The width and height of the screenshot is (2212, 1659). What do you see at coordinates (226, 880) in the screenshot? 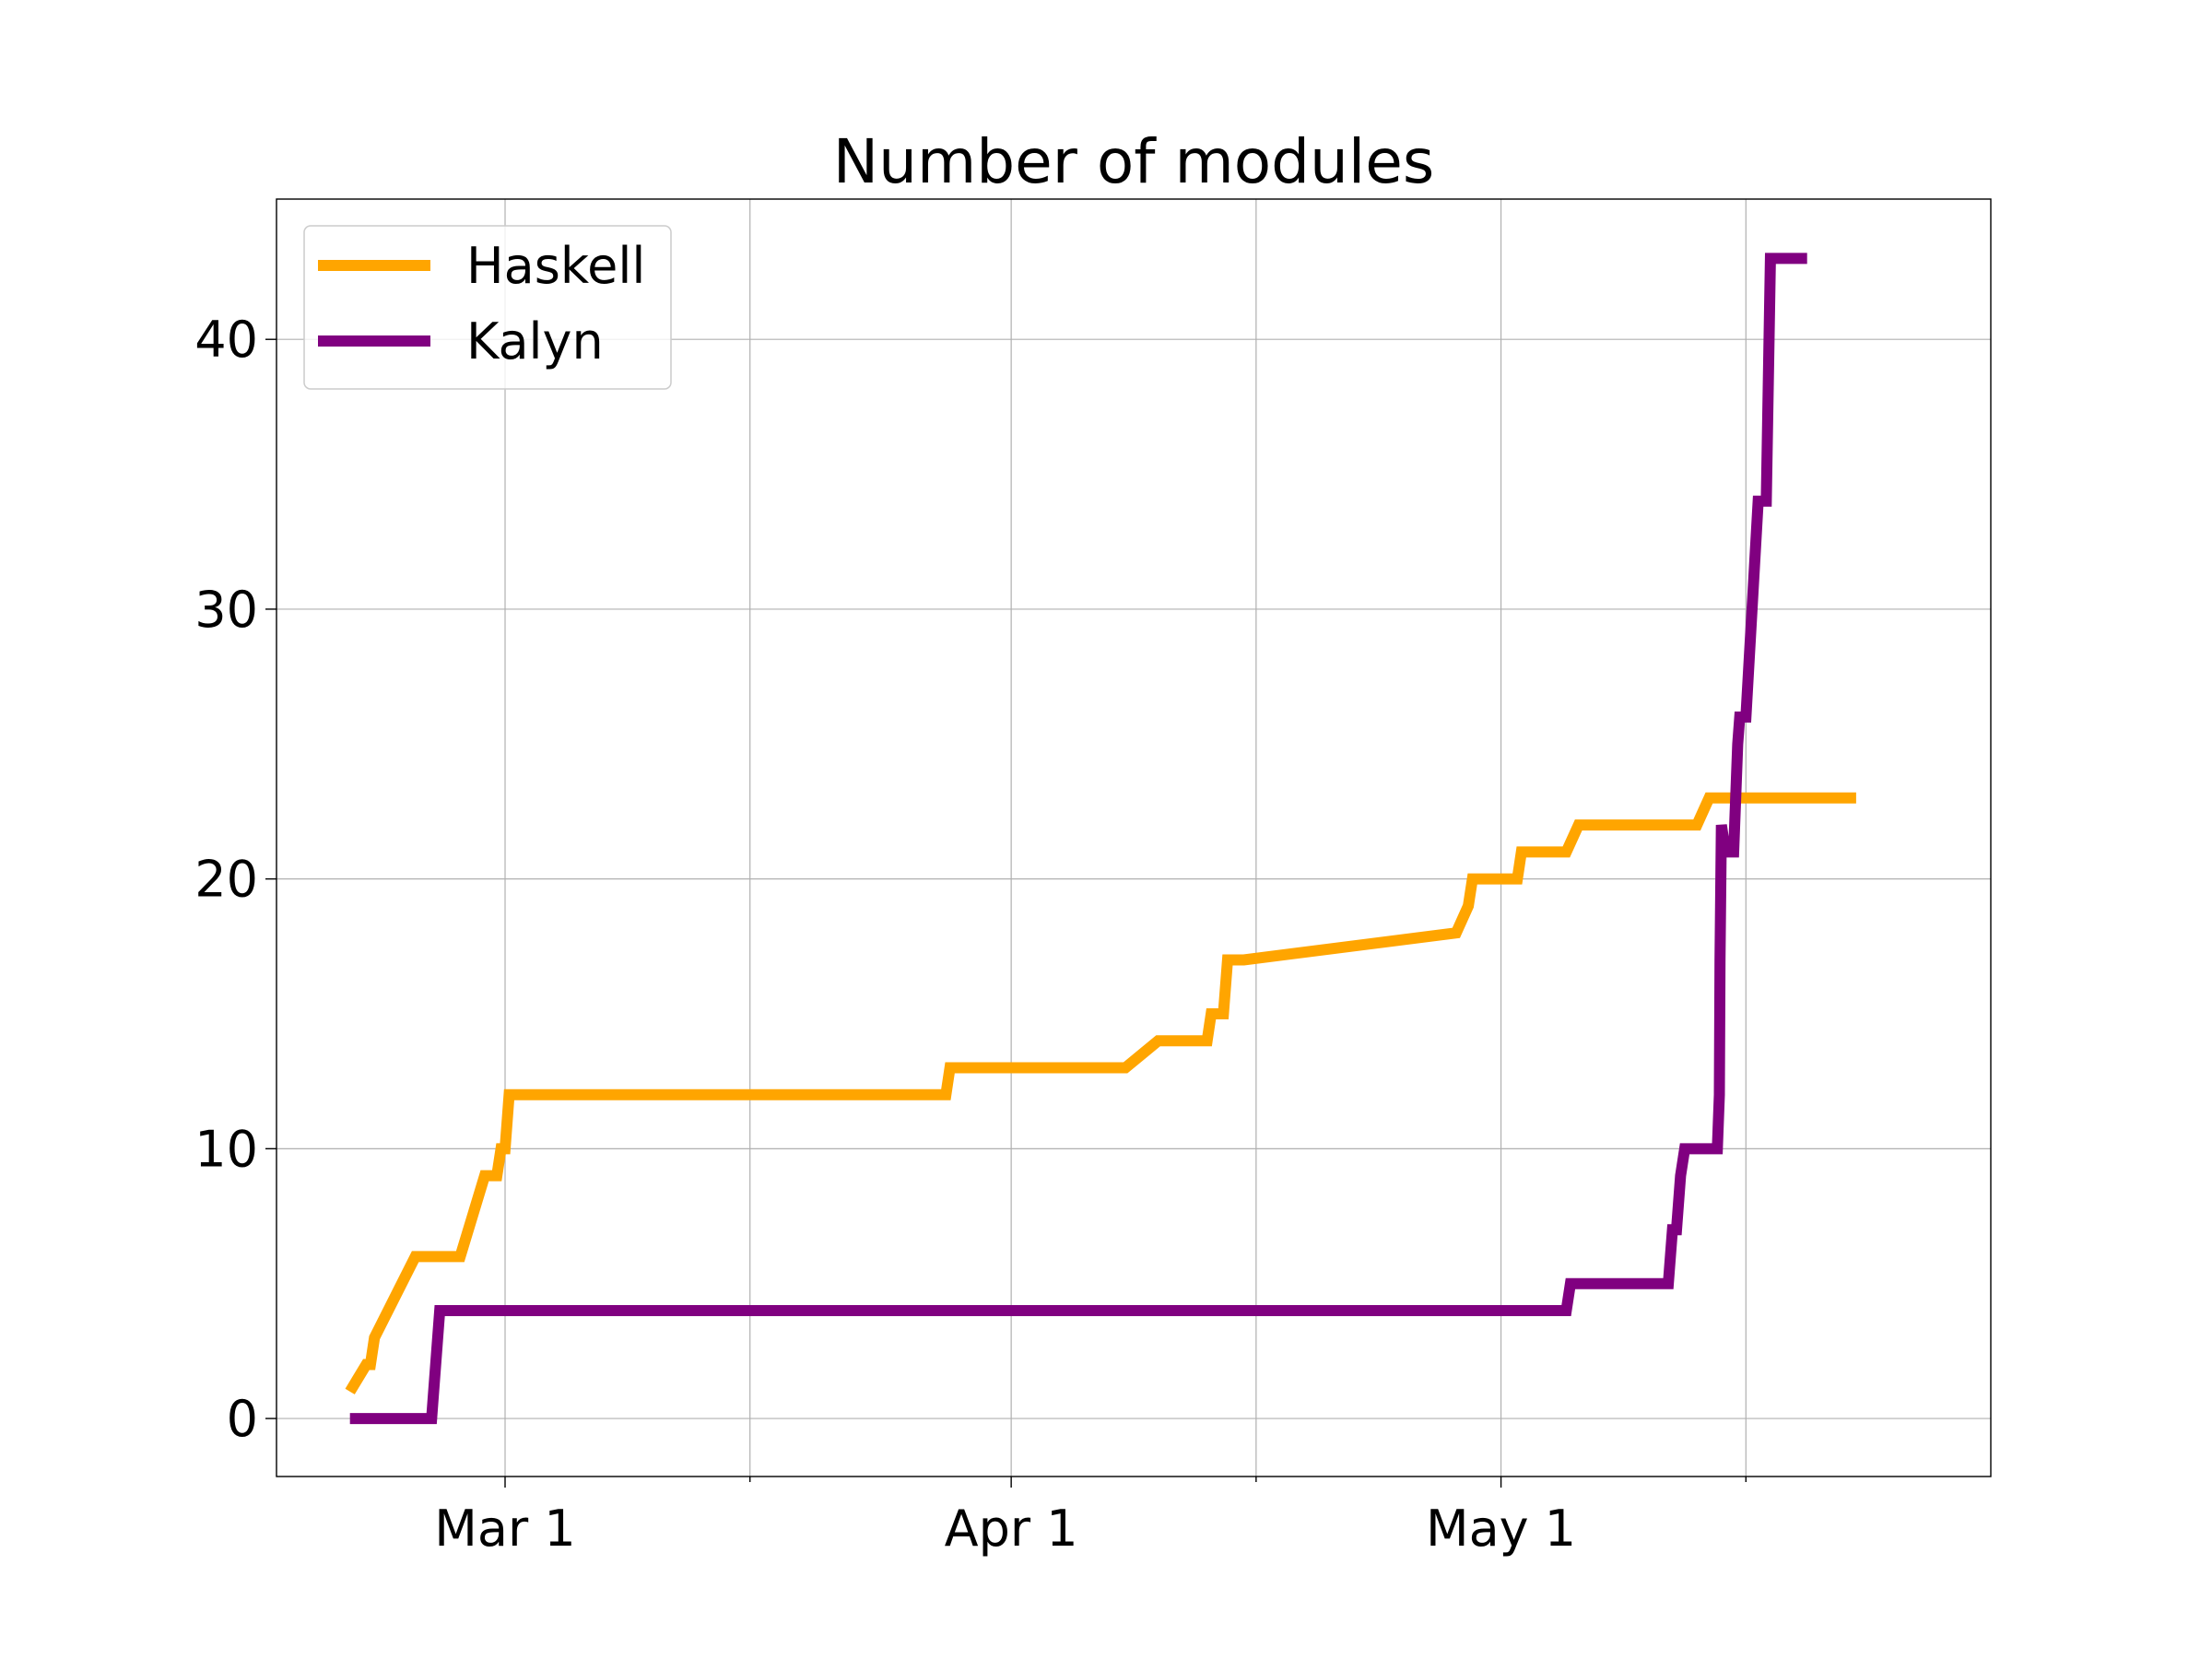
I see `y-tick-label: 20` at bounding box center [226, 880].